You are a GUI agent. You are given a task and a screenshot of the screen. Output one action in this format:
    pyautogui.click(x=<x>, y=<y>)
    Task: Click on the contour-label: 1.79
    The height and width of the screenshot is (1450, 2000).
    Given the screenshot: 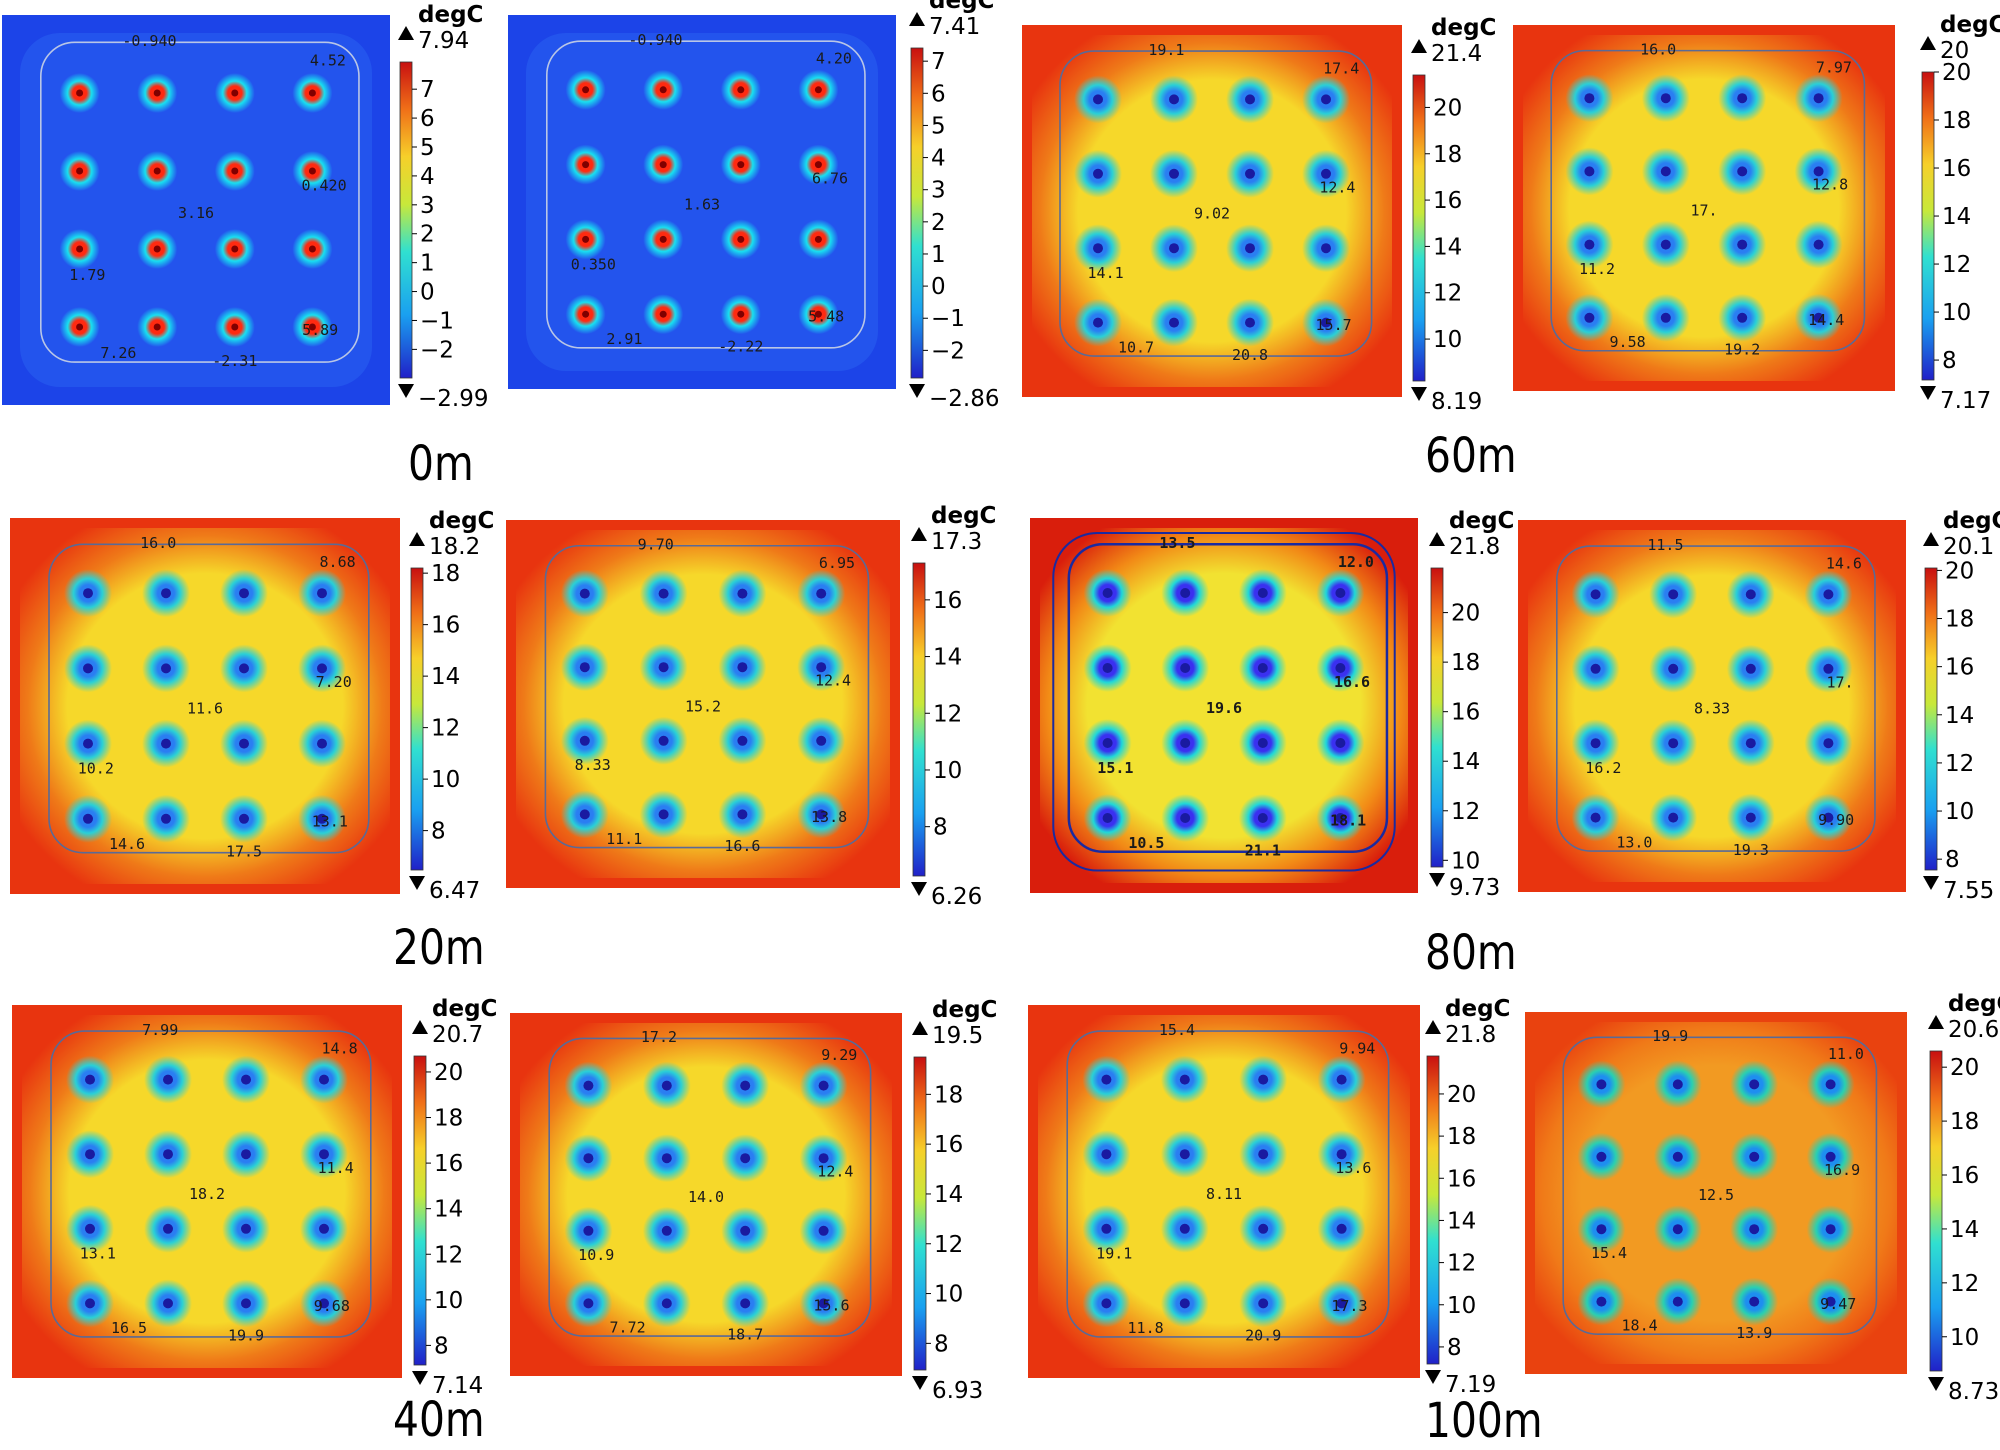 What is the action you would take?
    pyautogui.click(x=87, y=275)
    